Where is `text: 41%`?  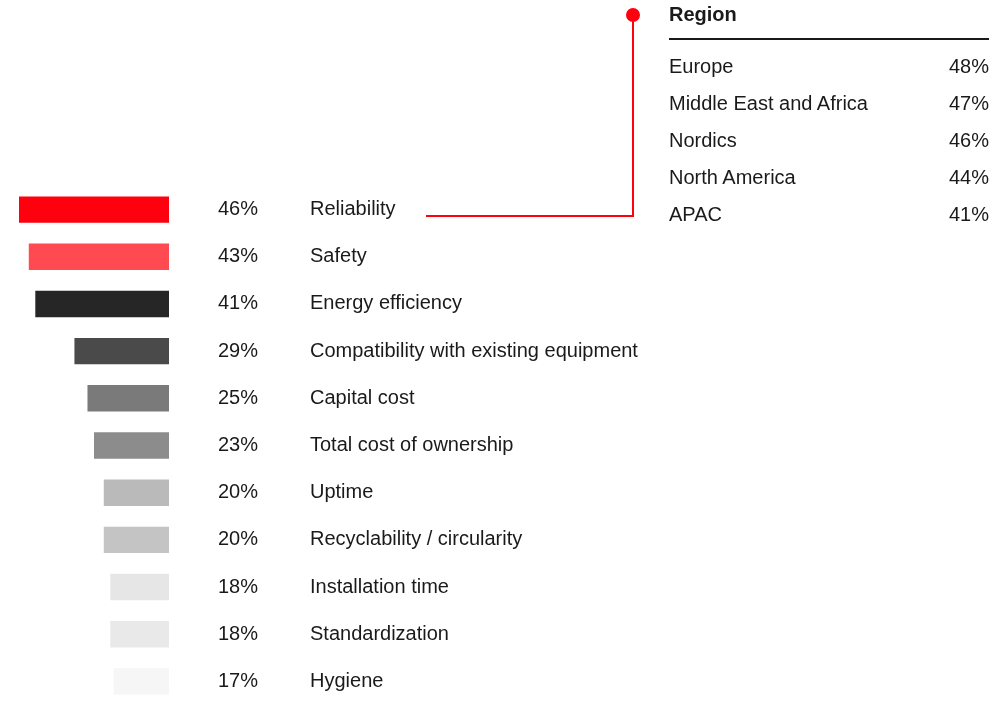 text: 41% is located at coordinates (968, 214).